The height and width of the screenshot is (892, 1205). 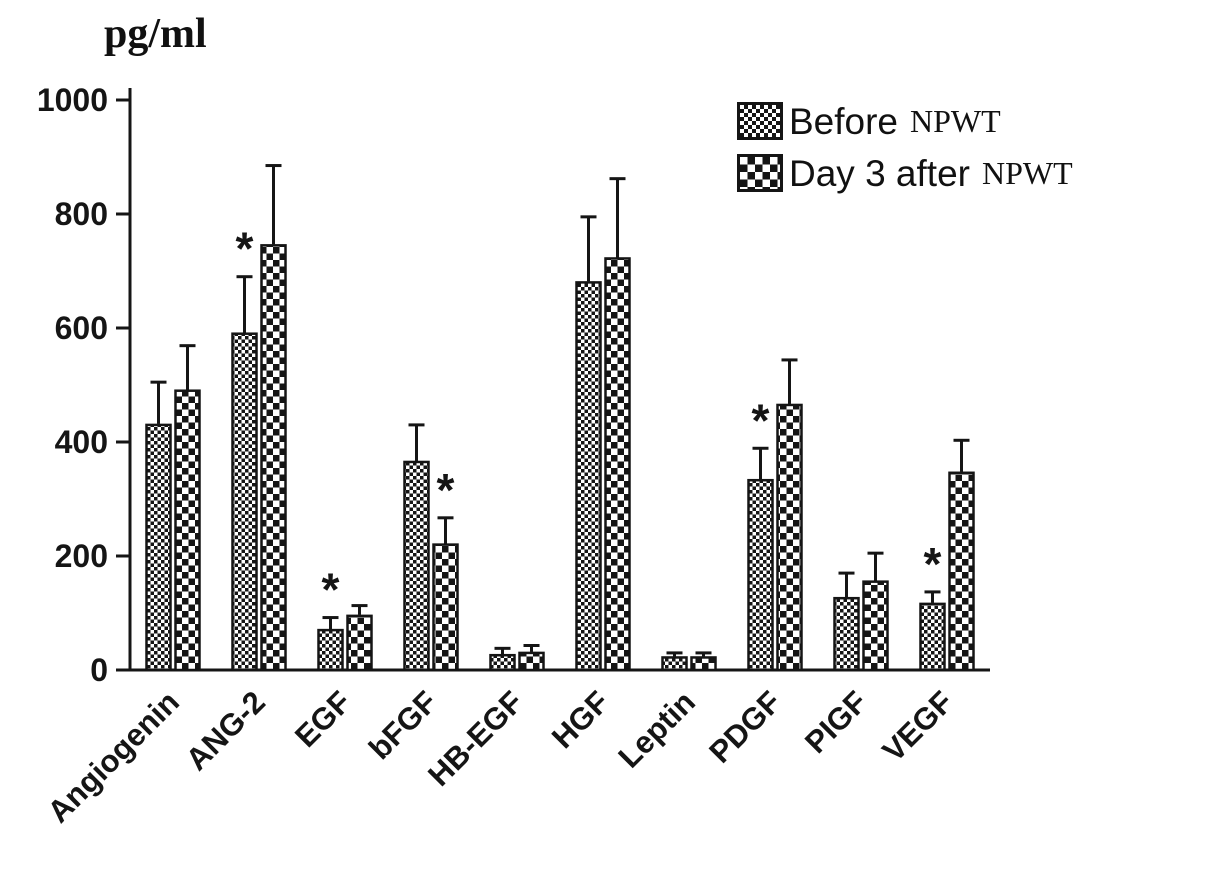 What do you see at coordinates (81, 328) in the screenshot?
I see `y-tick-label: 600` at bounding box center [81, 328].